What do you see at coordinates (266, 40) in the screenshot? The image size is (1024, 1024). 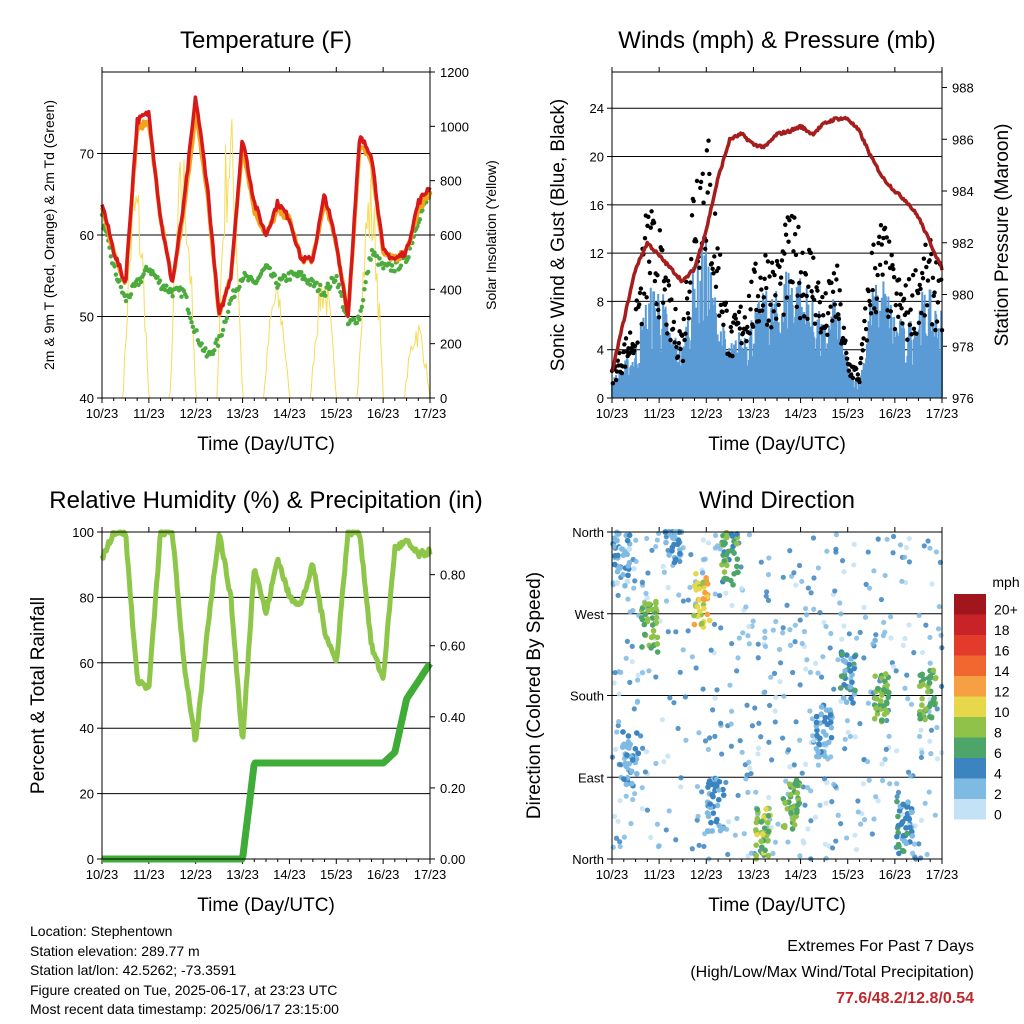 I see `panel-title: Temperature (F)` at bounding box center [266, 40].